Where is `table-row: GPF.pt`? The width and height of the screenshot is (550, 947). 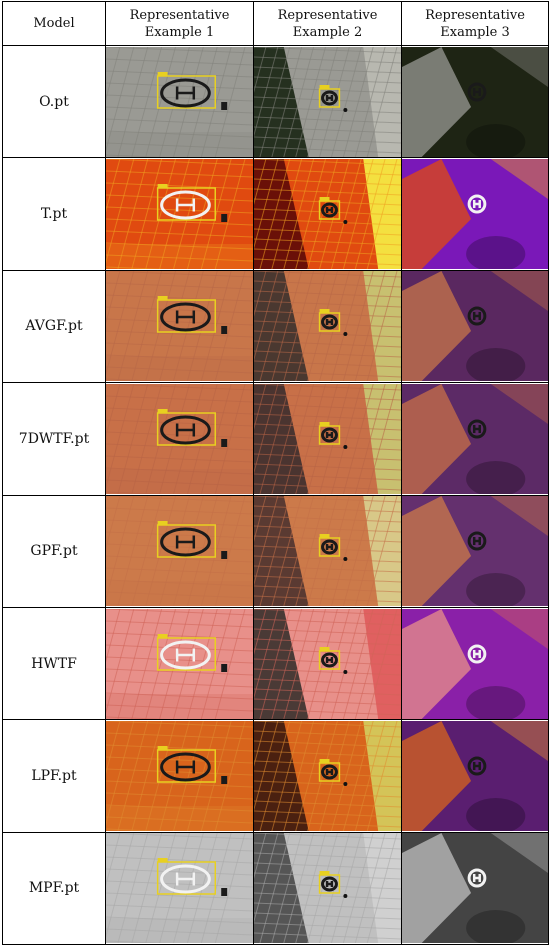 table-row: GPF.pt is located at coordinates (275, 551).